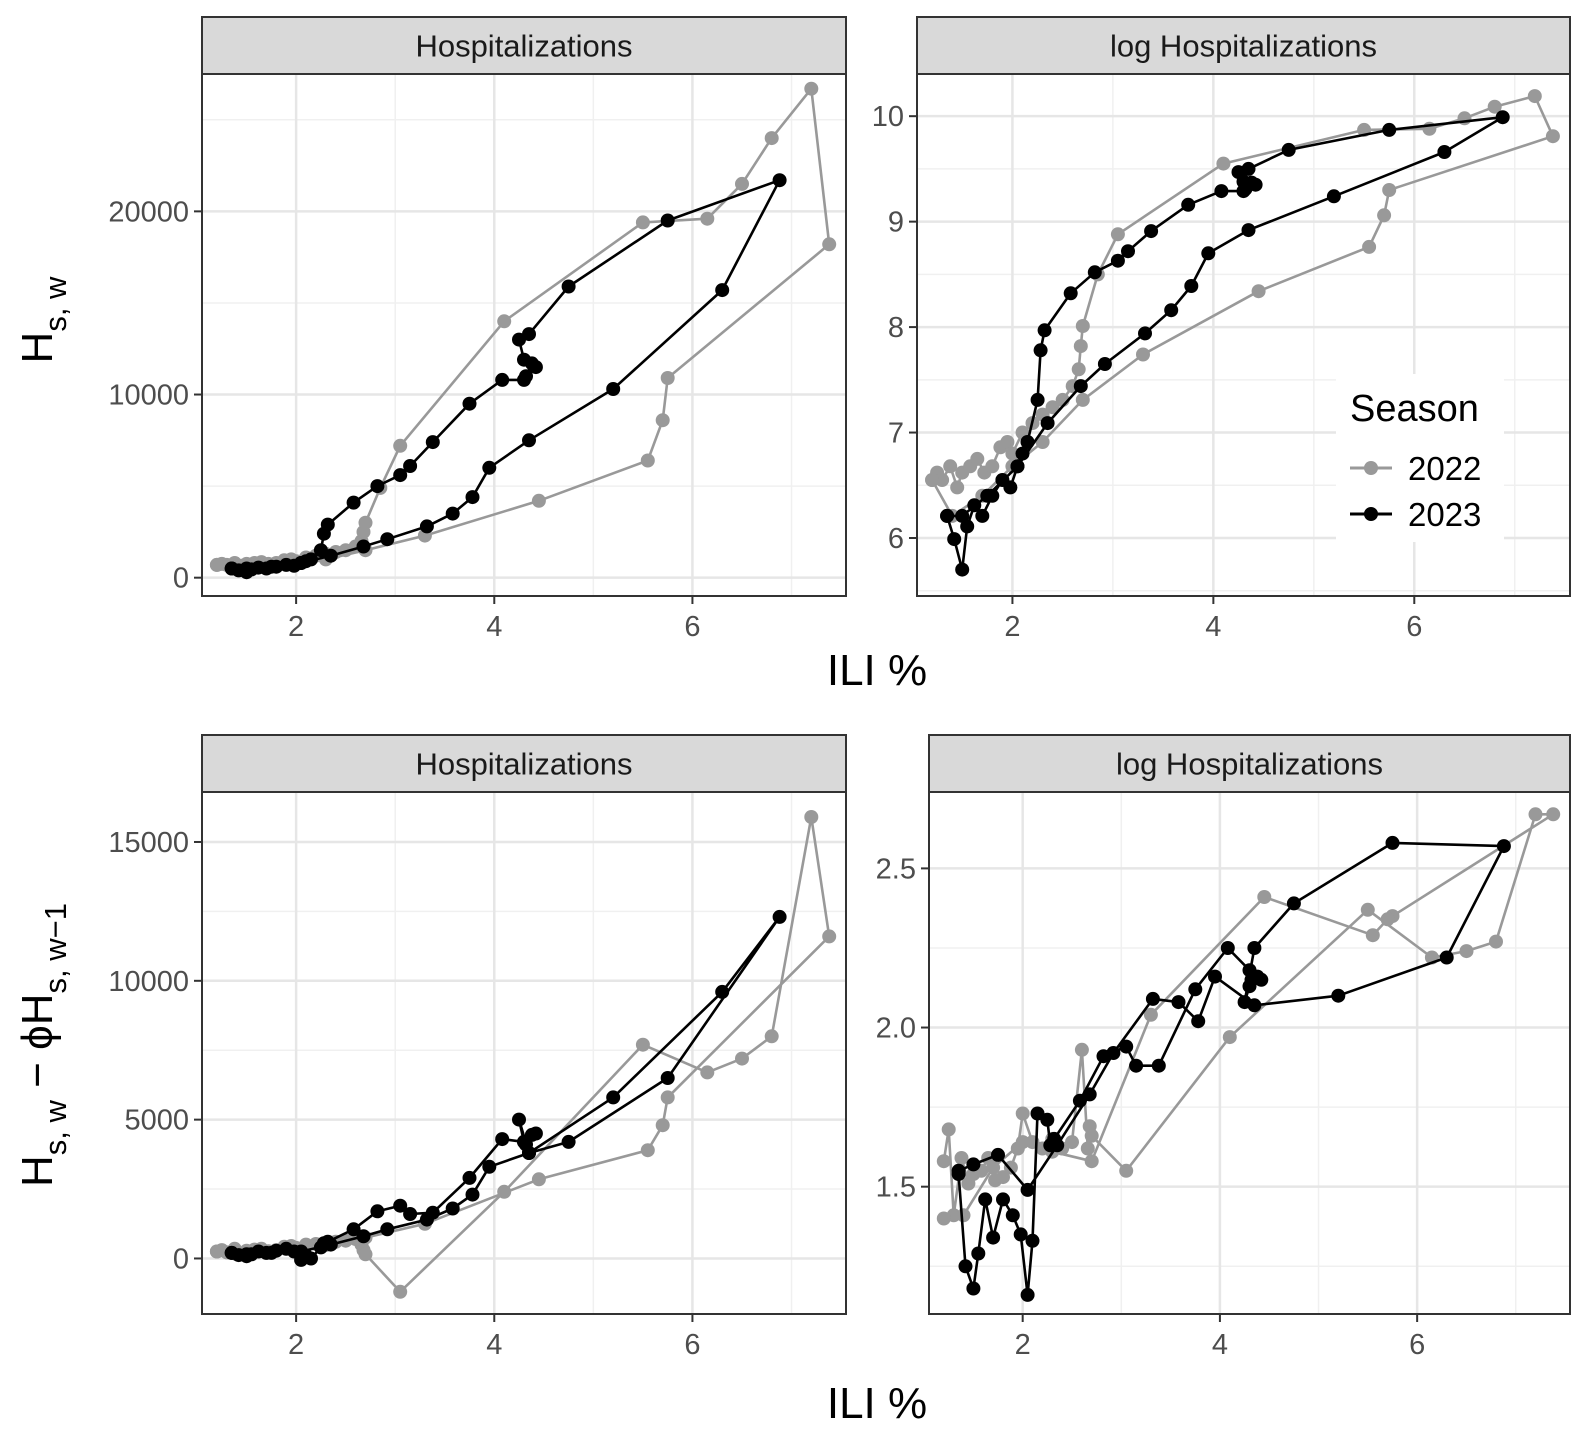  What do you see at coordinates (877, 1403) in the screenshot?
I see `bottom-x-axis-title: ILI %` at bounding box center [877, 1403].